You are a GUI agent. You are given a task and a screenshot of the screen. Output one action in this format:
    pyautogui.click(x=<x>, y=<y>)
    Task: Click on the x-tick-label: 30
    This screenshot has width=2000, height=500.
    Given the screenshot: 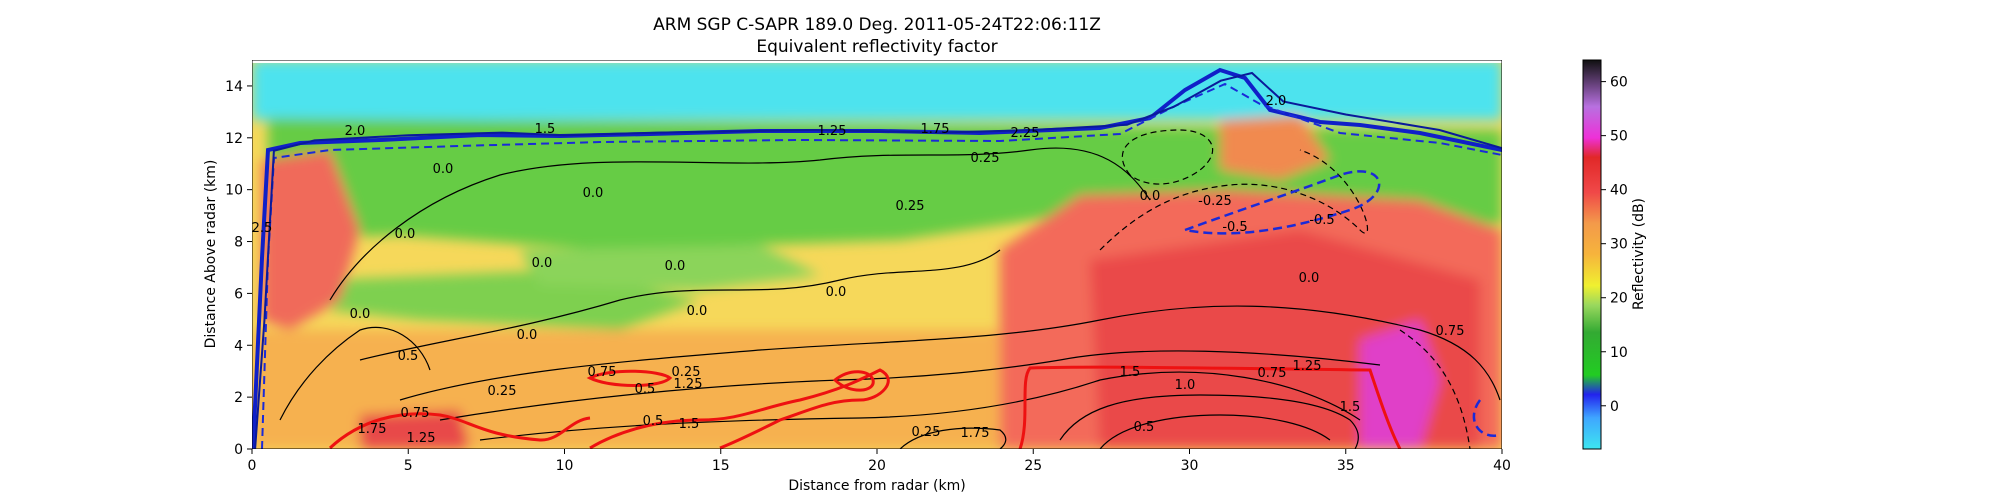 What is the action you would take?
    pyautogui.click(x=1190, y=466)
    